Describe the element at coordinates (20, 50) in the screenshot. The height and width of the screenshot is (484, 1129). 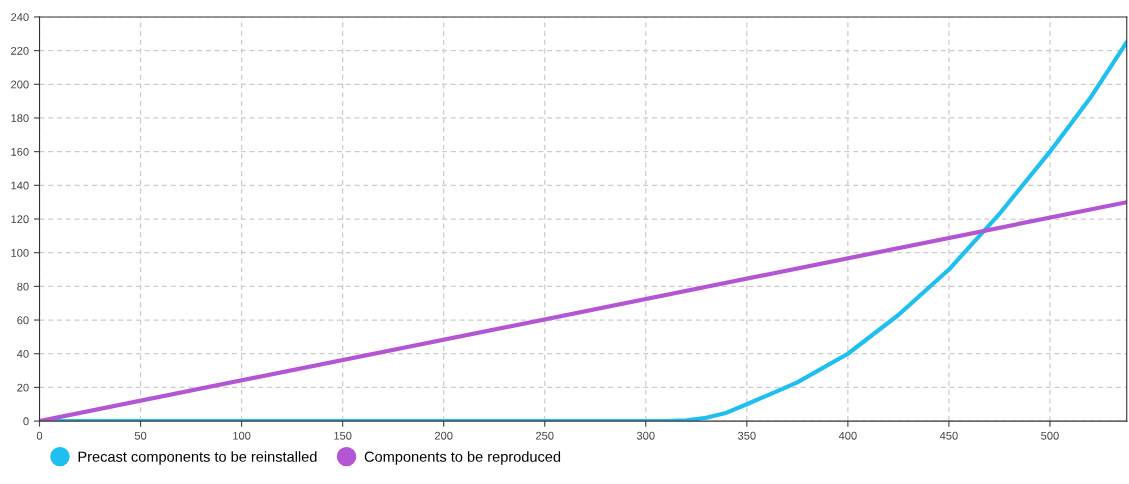
I see `y-tick-label: 220` at that location.